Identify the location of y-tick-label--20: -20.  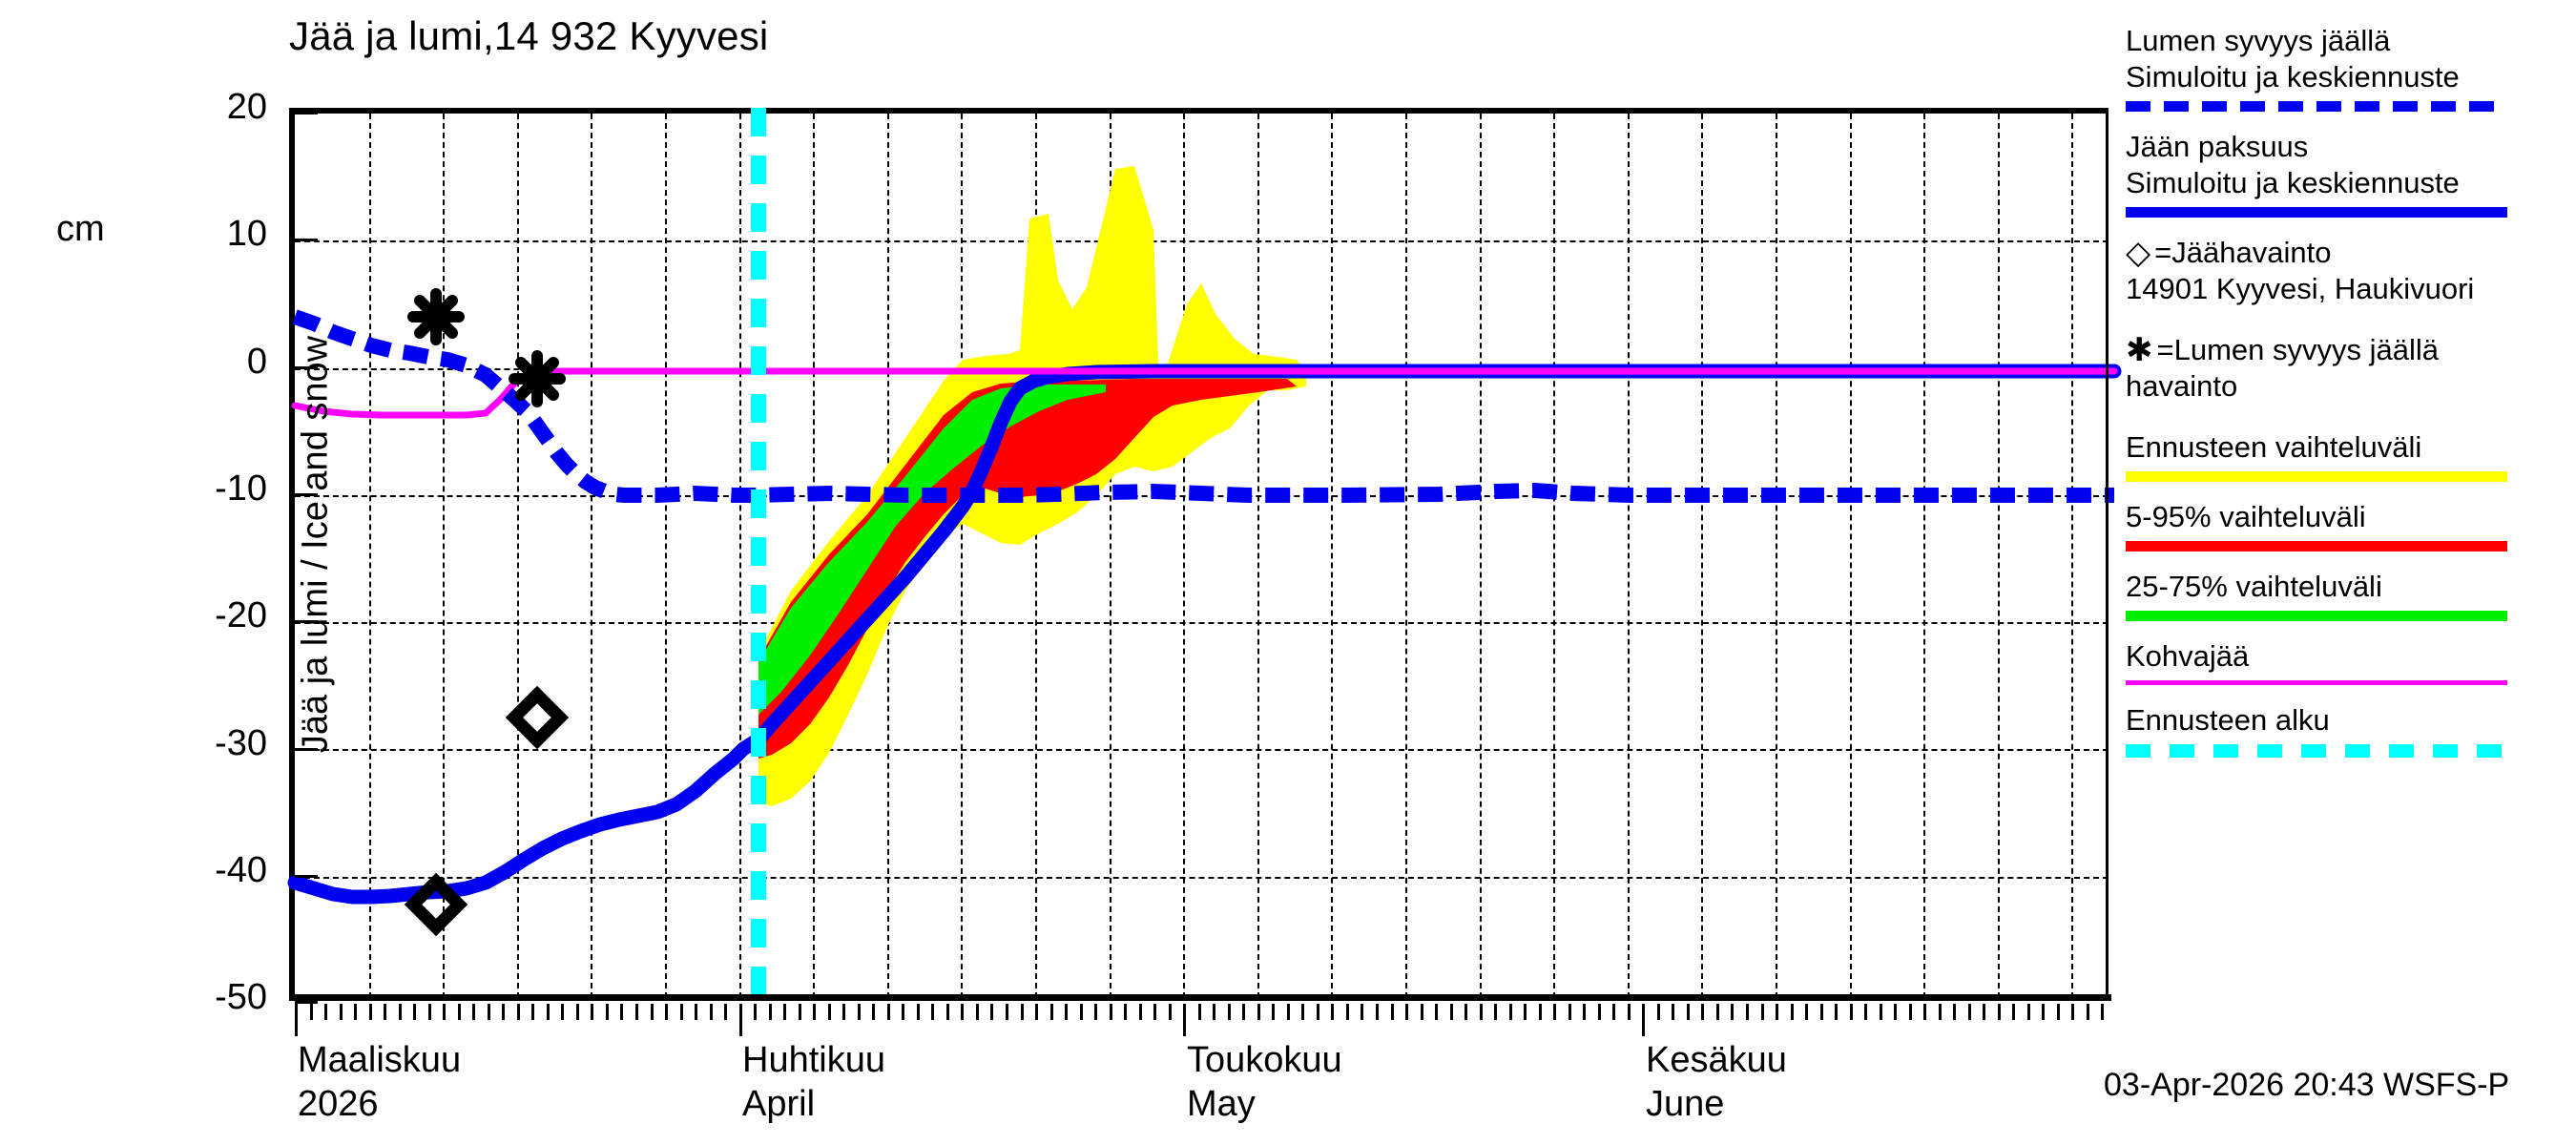
(241, 615).